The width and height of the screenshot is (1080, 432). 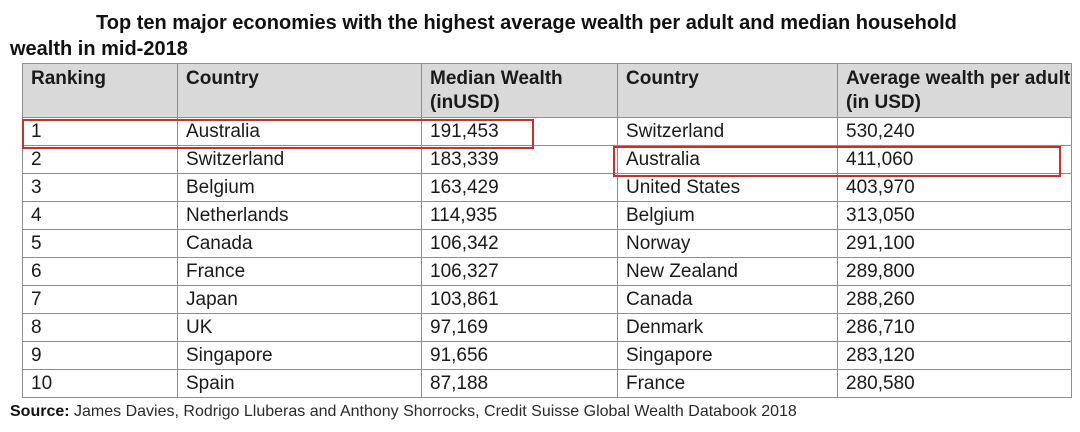 I want to click on average-wealth-cell: 530,240, so click(x=954, y=131).